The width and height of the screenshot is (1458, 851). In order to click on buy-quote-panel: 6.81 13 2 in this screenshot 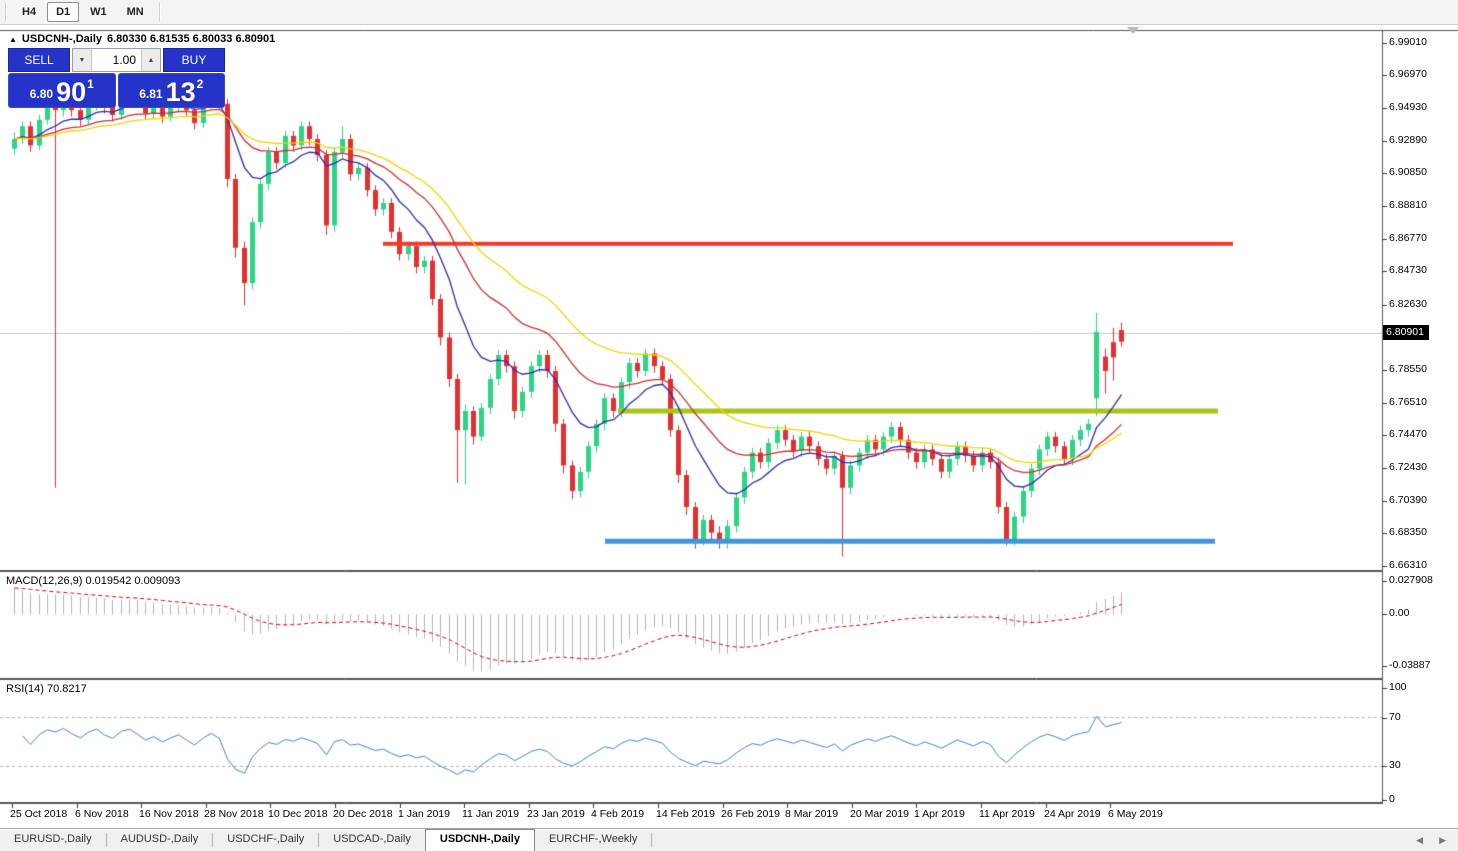, I will do `click(171, 90)`.